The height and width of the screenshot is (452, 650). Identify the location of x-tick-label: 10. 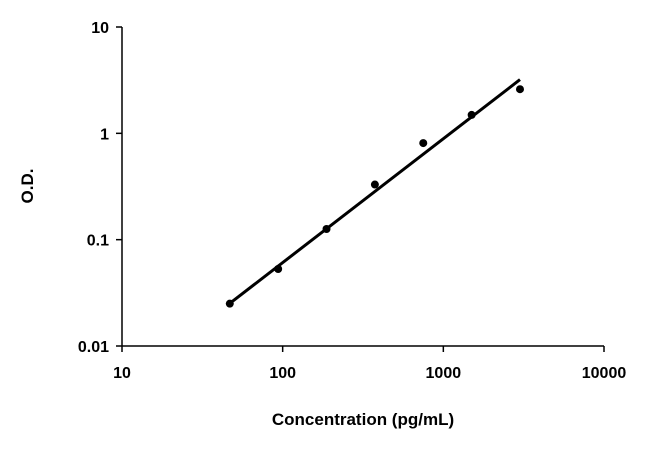
(122, 373).